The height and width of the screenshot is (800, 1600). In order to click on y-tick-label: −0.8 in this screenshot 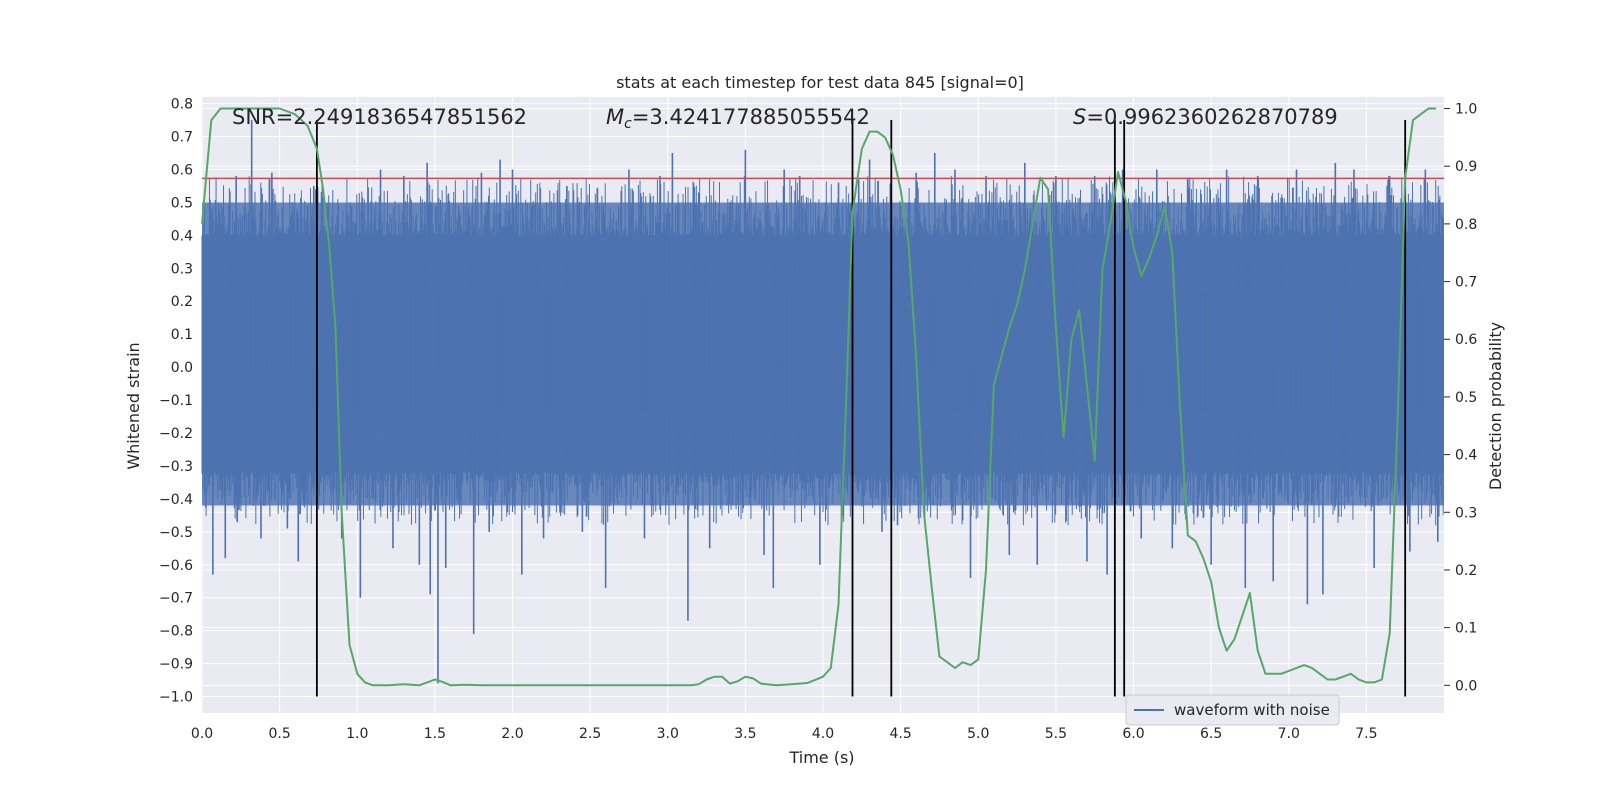, I will do `click(176, 632)`.